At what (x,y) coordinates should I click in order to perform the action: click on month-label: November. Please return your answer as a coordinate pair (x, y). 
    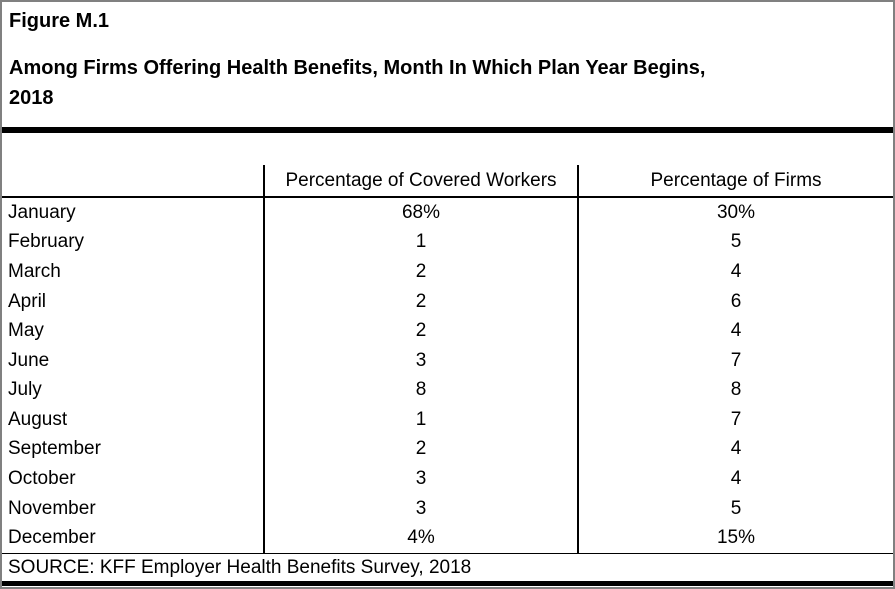
    Looking at the image, I should click on (52, 508).